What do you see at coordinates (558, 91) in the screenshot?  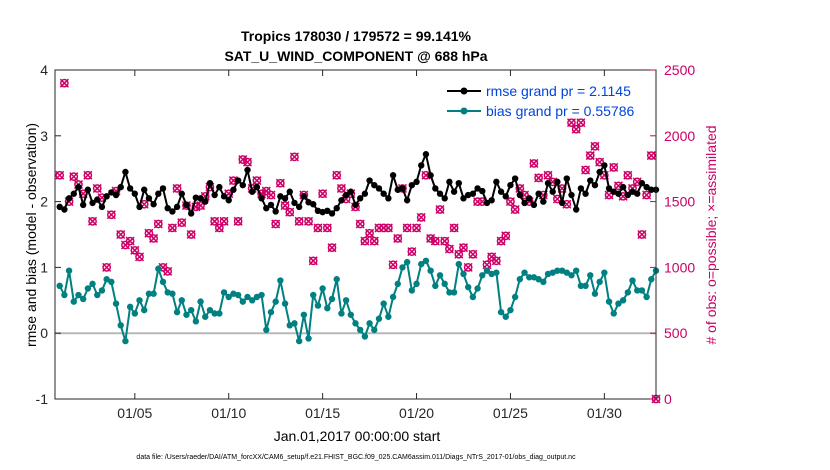 I see `legend-rmse-label: rmse grand pr = 2.1145` at bounding box center [558, 91].